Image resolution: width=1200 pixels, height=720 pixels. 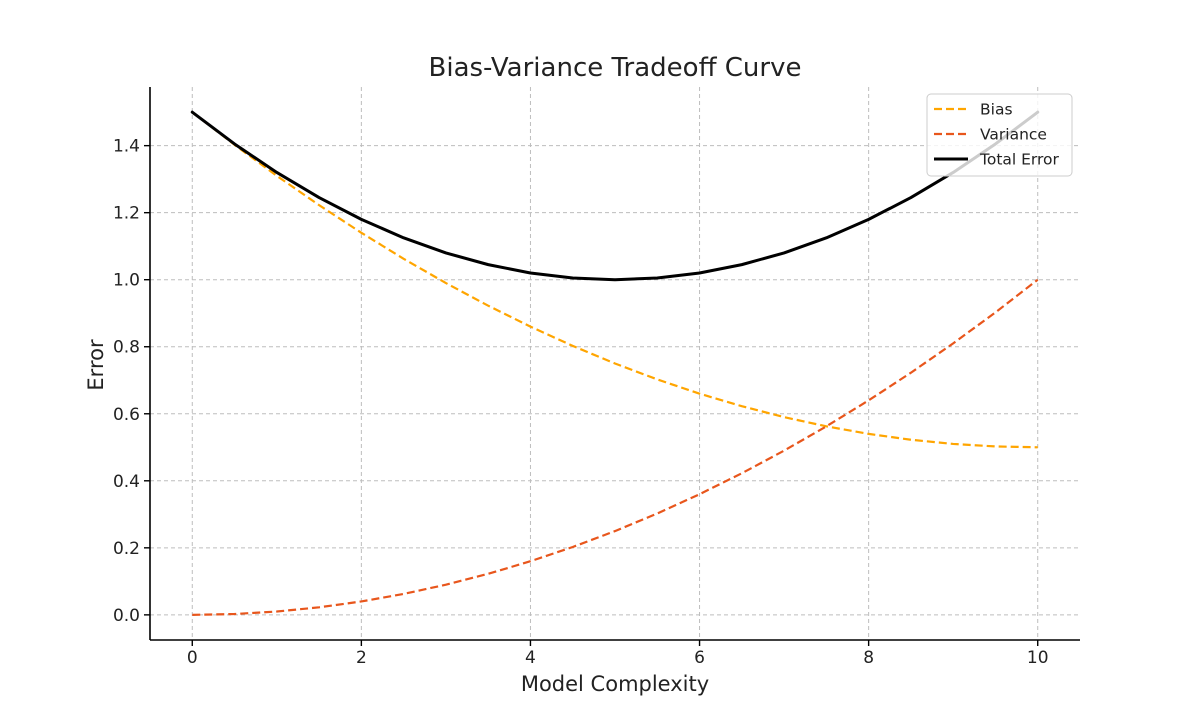 What do you see at coordinates (615, 684) in the screenshot?
I see `x-axis-label: Model Complexity` at bounding box center [615, 684].